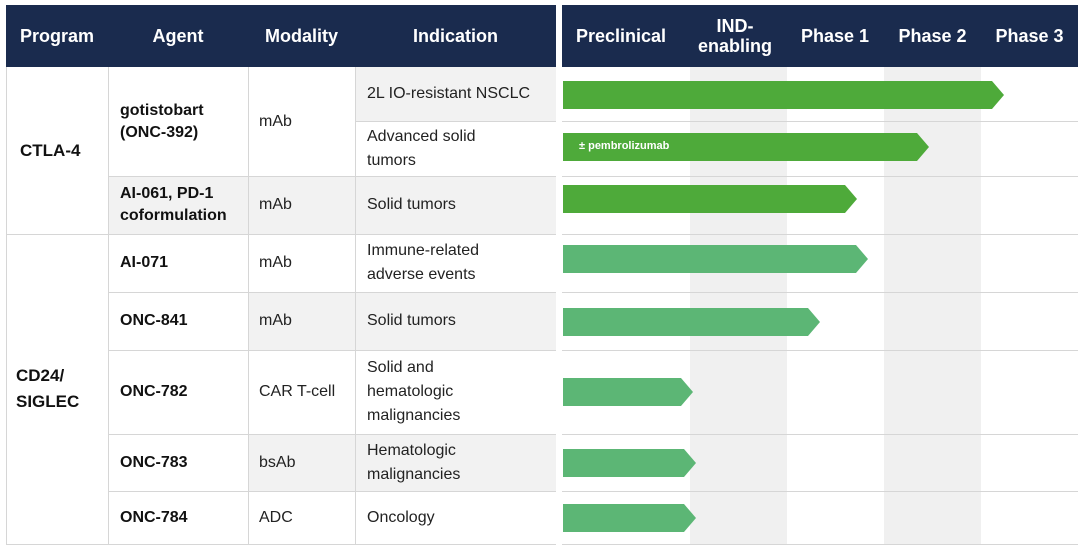 This screenshot has width=1080, height=549. I want to click on modality-r4: mAb, so click(275, 262).